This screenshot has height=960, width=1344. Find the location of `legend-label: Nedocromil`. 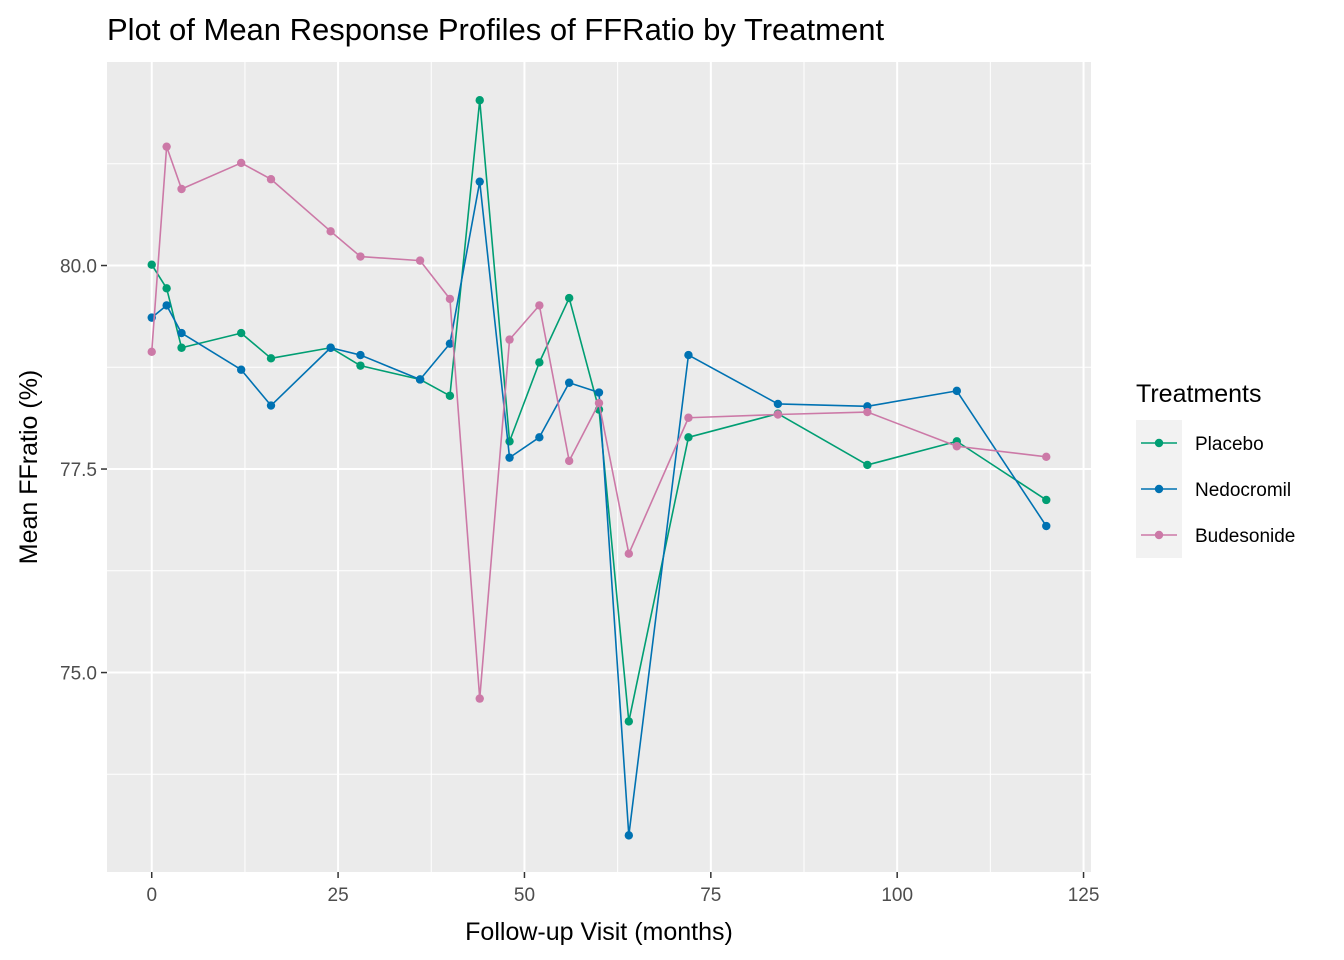

legend-label: Nedocromil is located at coordinates (1243, 490).